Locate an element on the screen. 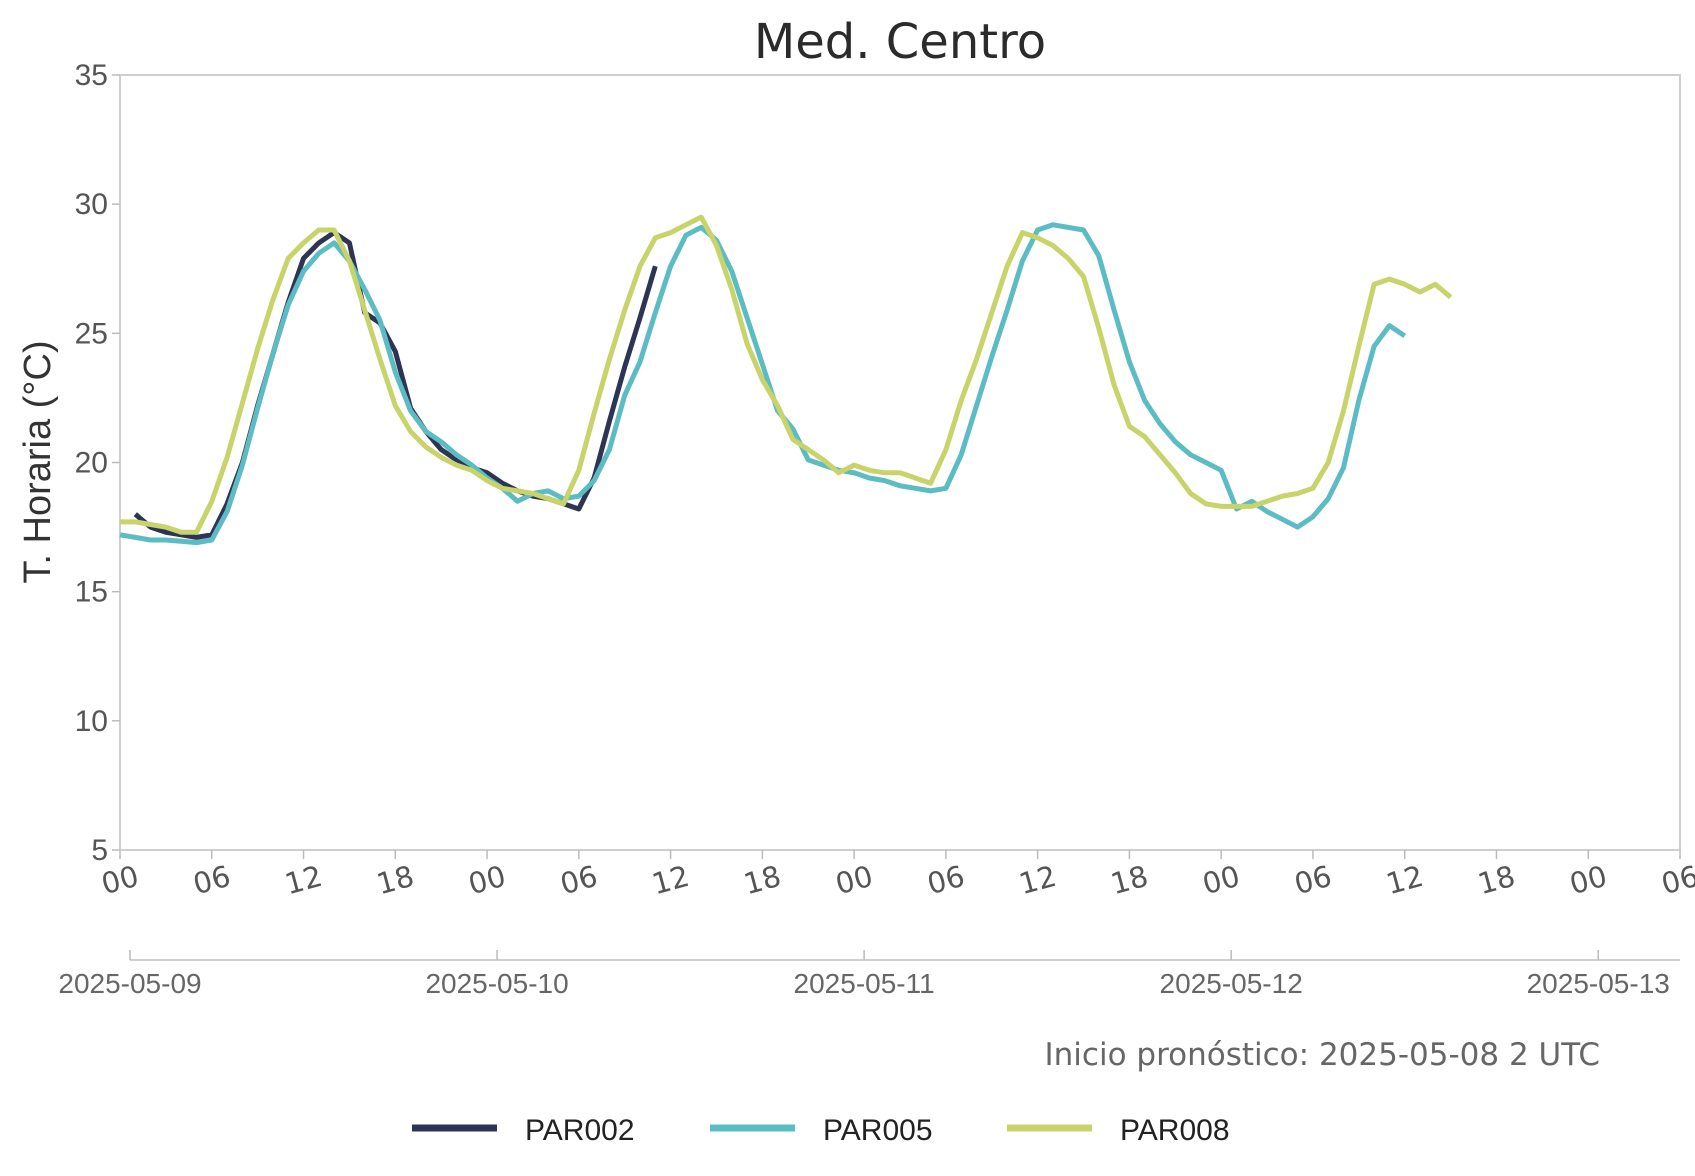 Image resolution: width=1695 pixels, height=1176 pixels. y-tick-label: 30 is located at coordinates (91, 204).